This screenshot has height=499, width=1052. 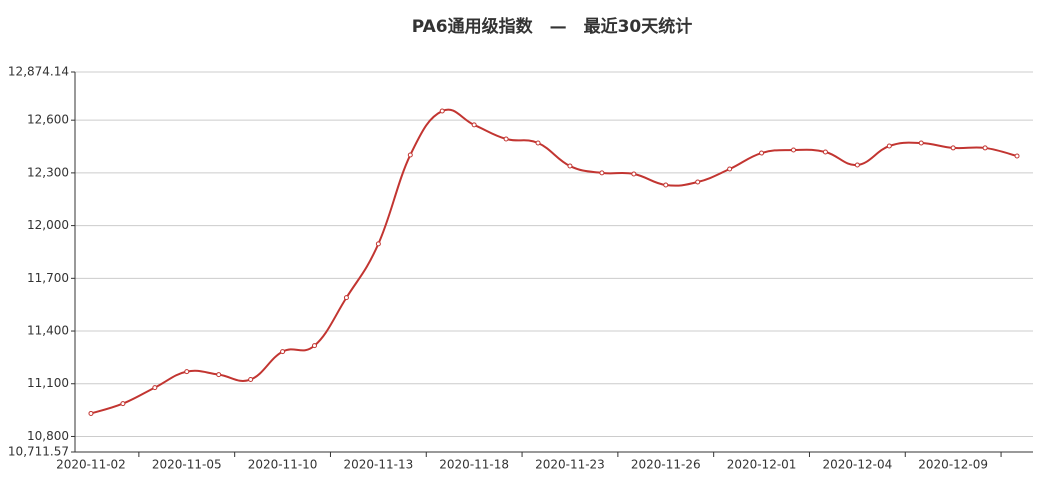 What do you see at coordinates (48, 383) in the screenshot?
I see `y-tick-label: 11,100` at bounding box center [48, 383].